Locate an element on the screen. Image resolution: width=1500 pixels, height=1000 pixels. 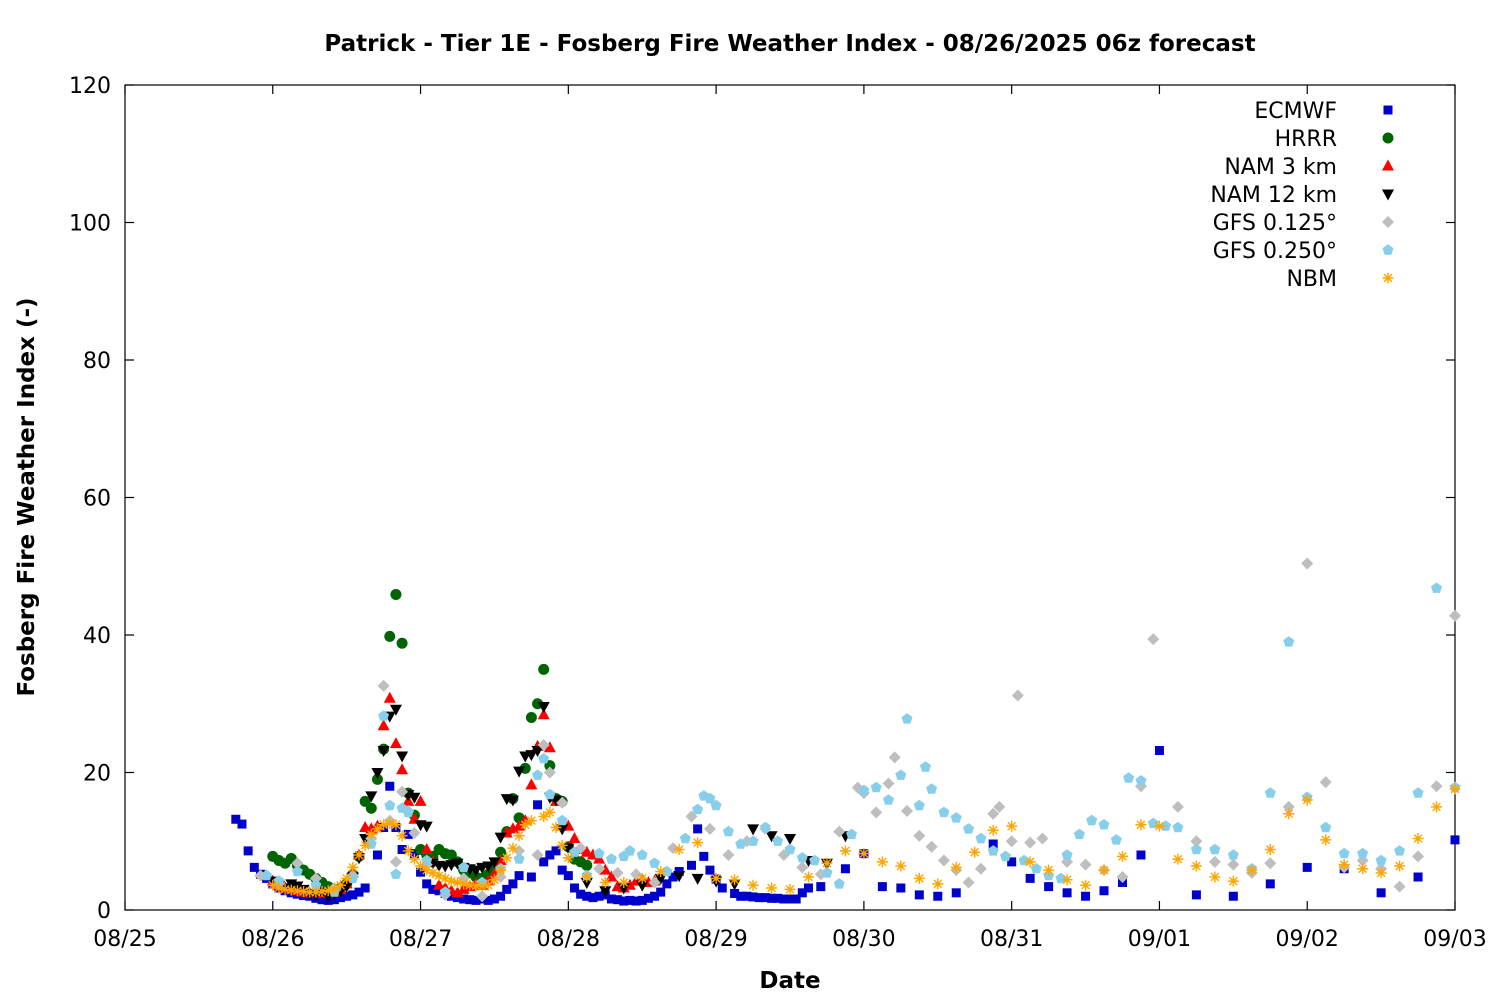
x-tick-label: 08/31 is located at coordinates (1011, 939).